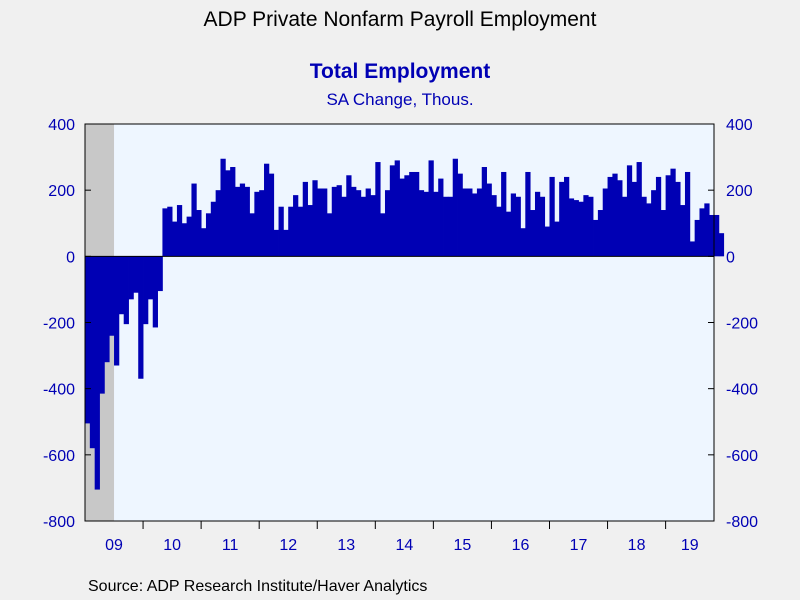 Image resolution: width=800 pixels, height=600 pixels. I want to click on y-tick-label-right: -600, so click(742, 456).